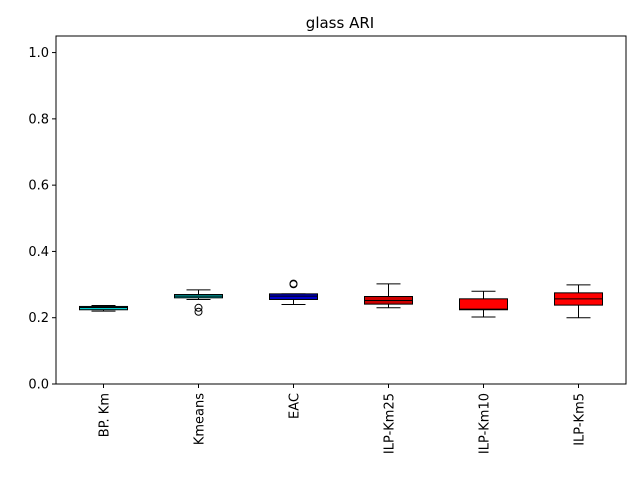 The height and width of the screenshot is (480, 640). What do you see at coordinates (390, 423) in the screenshot?
I see `x-tick-label: ILP-Km25` at bounding box center [390, 423].